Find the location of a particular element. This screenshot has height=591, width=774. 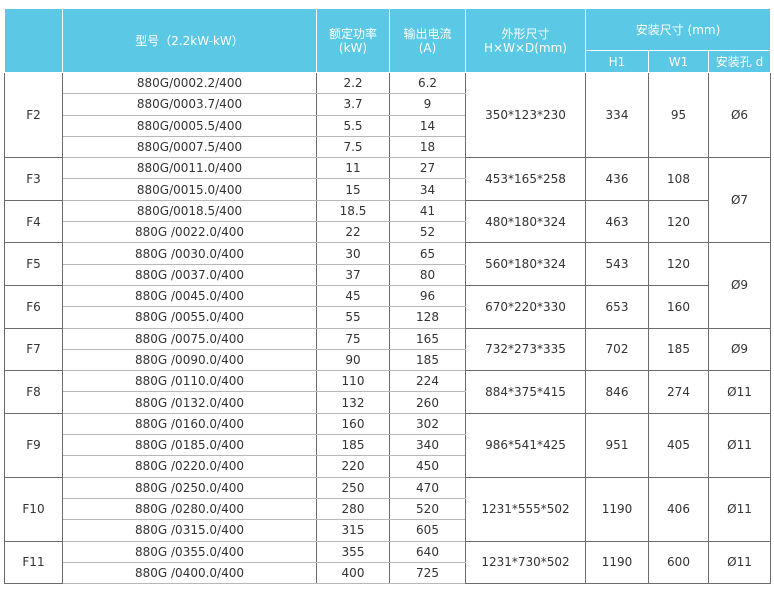

rated-power-cell: 220 is located at coordinates (353, 466).